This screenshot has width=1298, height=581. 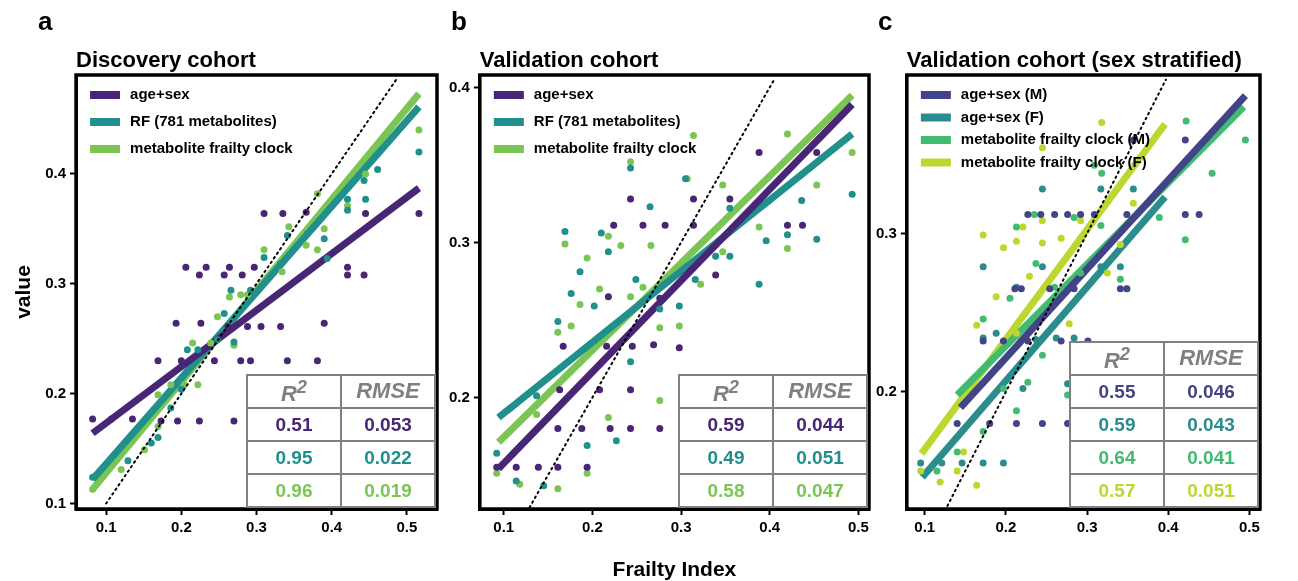 I want to click on annotation: 0.95, so click(x=294, y=457).